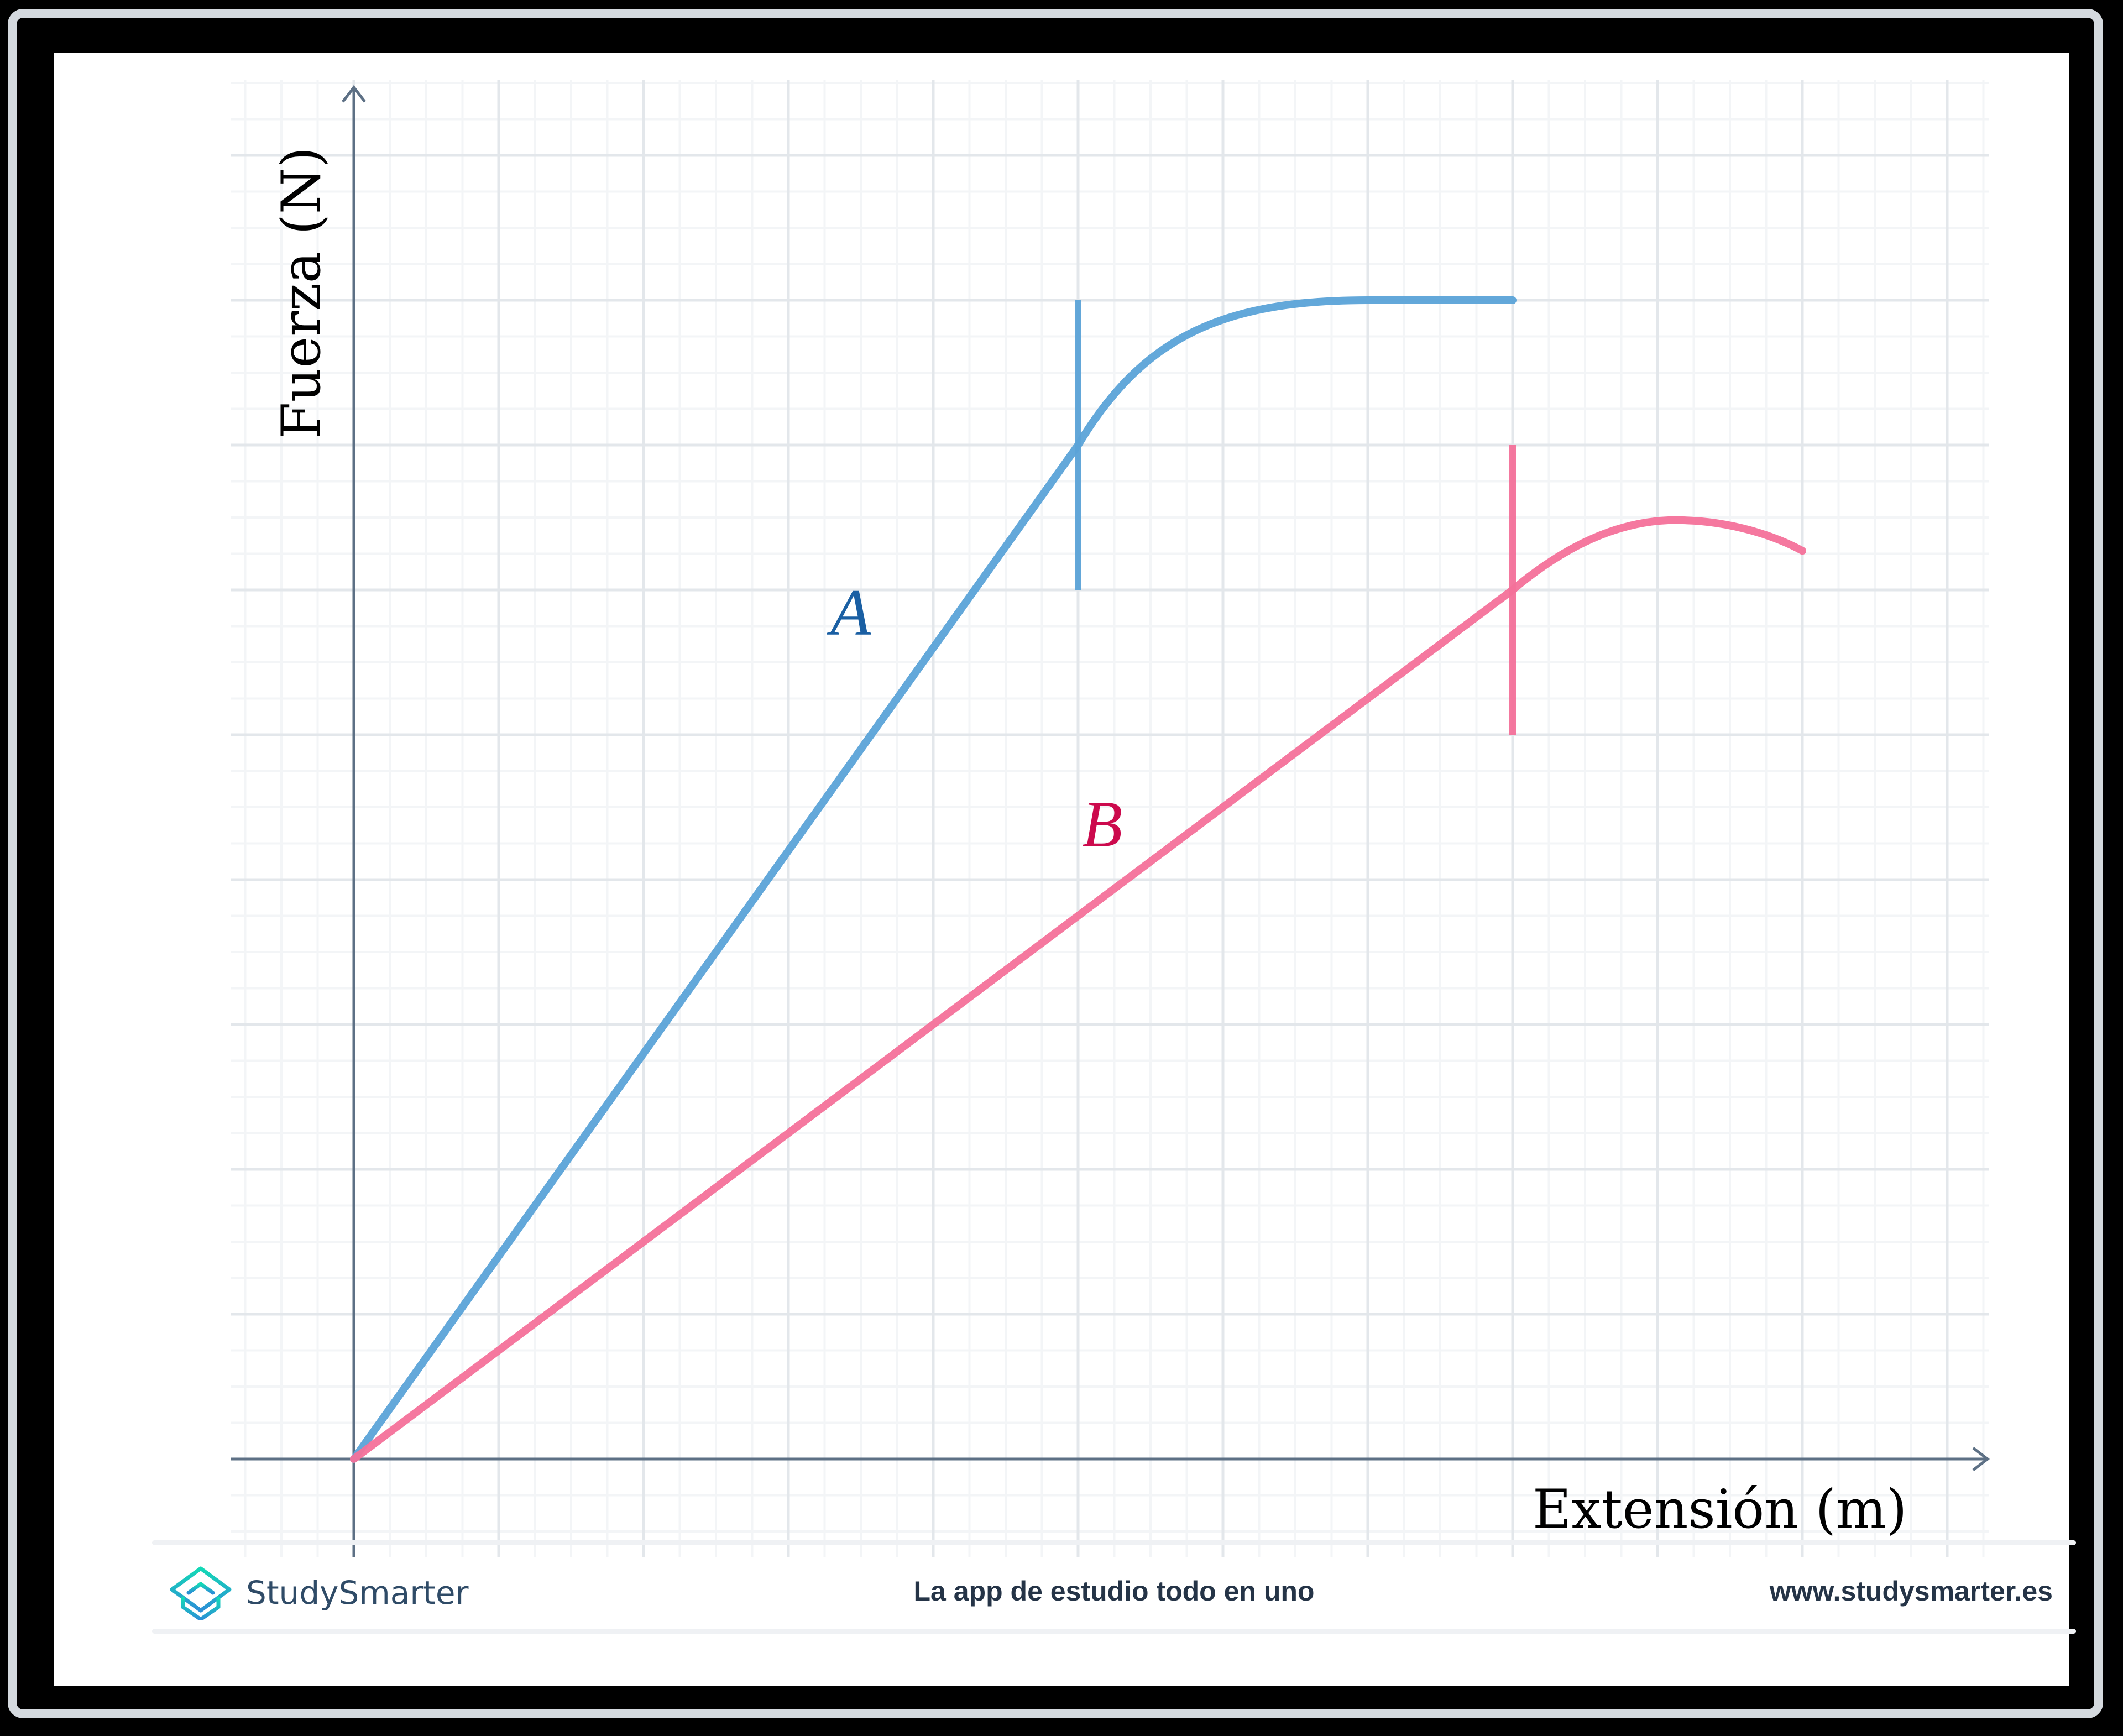 The width and height of the screenshot is (2123, 1736). Describe the element at coordinates (1102, 824) in the screenshot. I see `curve-label-b: B` at that location.